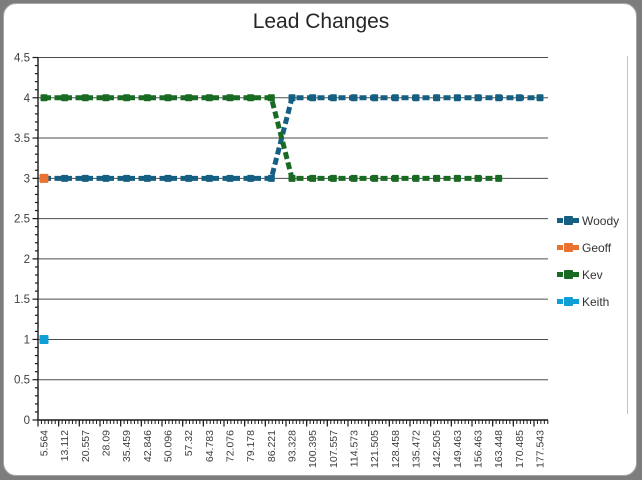 The height and width of the screenshot is (480, 642). Describe the element at coordinates (107, 443) in the screenshot. I see `x-axis-label: 28.09` at that location.